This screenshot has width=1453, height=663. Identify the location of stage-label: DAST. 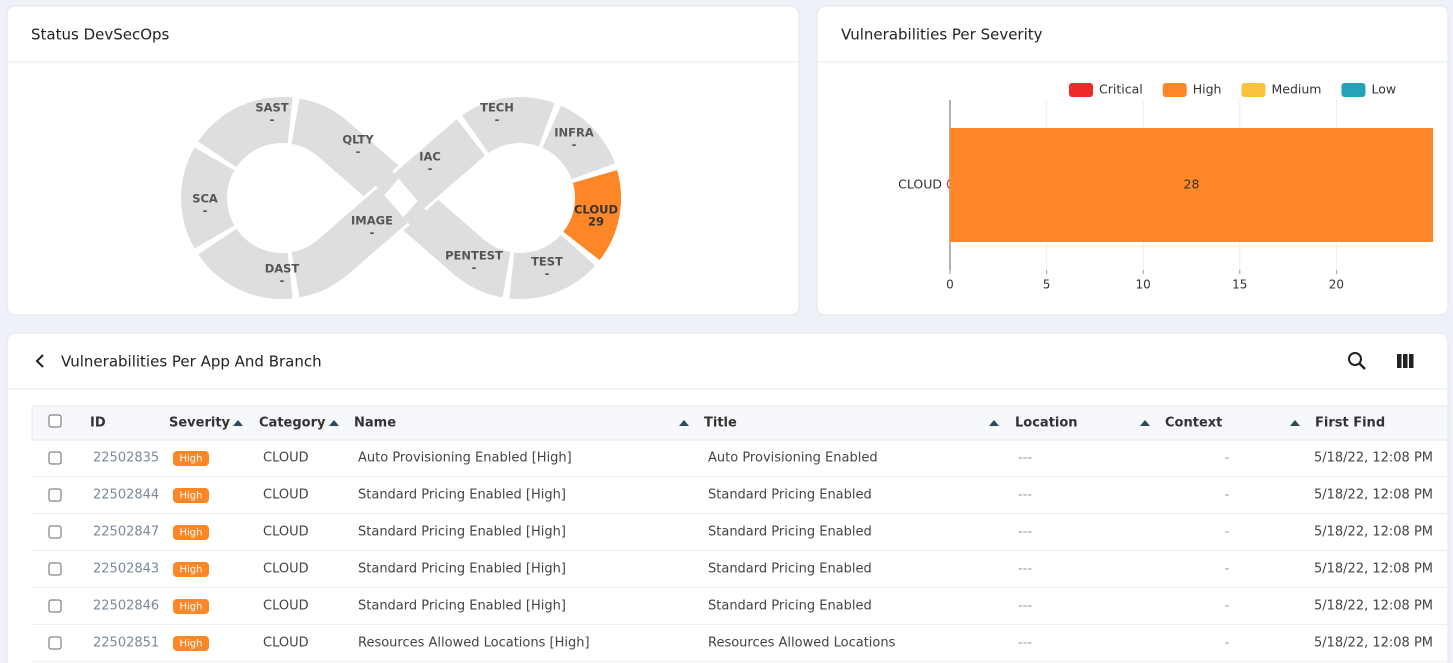
(282, 269).